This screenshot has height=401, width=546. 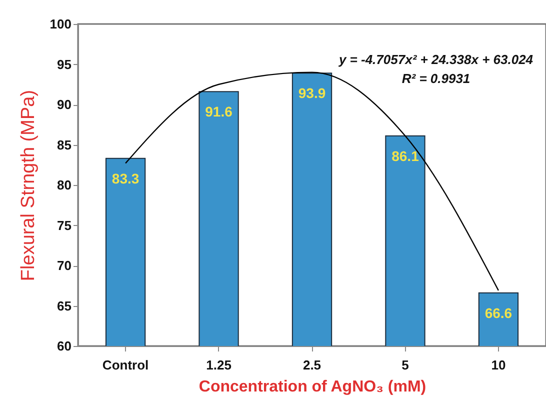 I want to click on data-label: 86.1, so click(x=406, y=156).